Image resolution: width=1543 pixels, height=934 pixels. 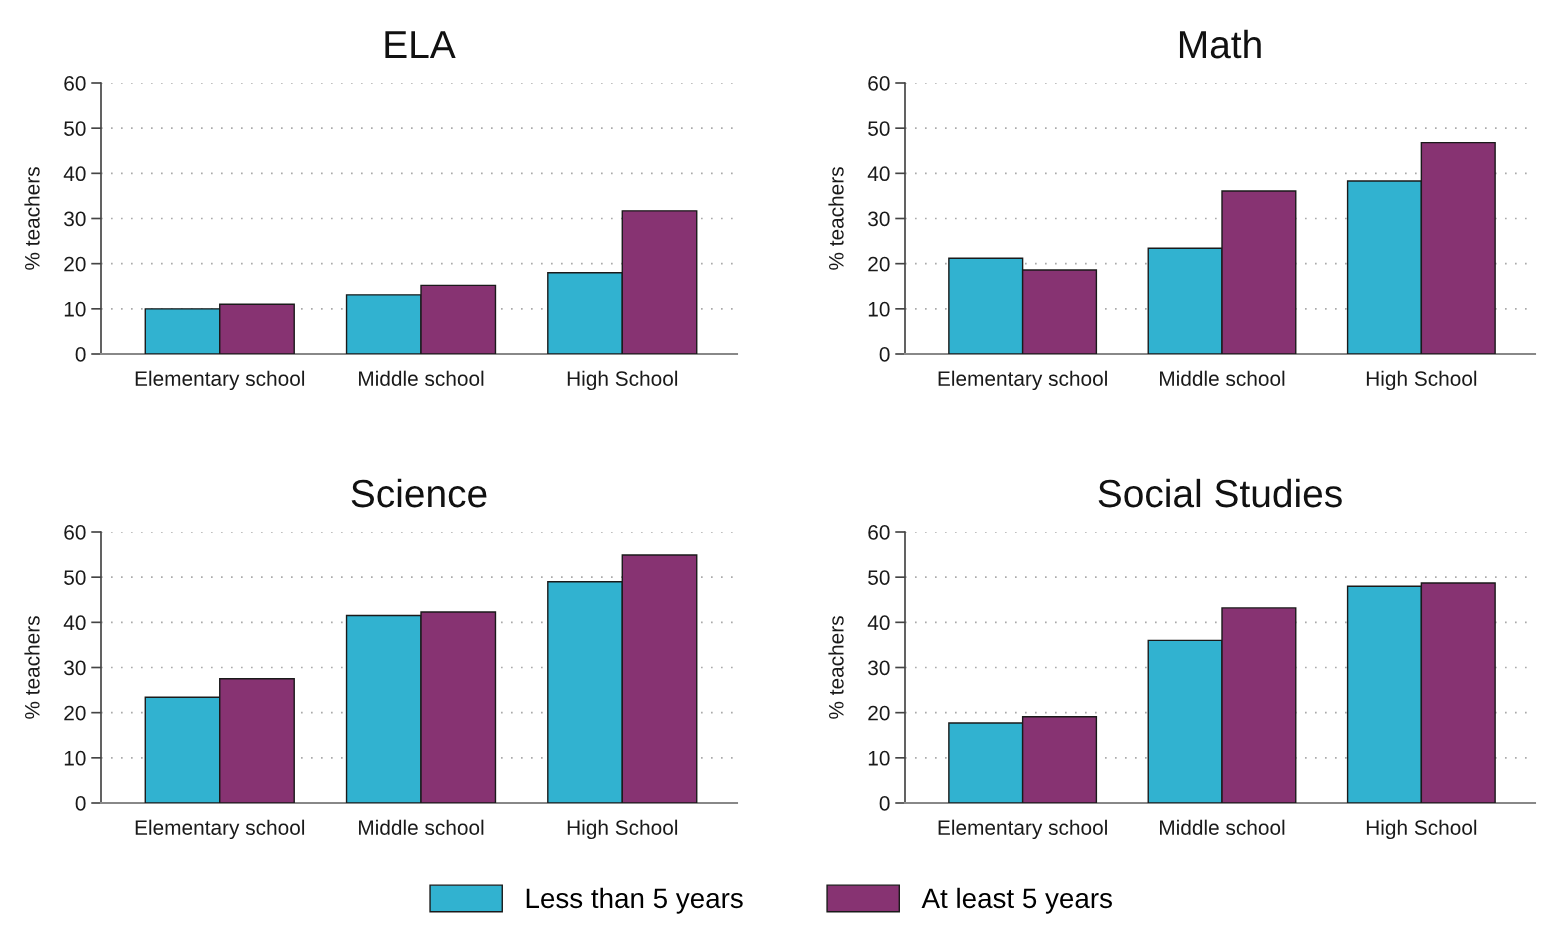 I want to click on legend-label: Less than 5 years, so click(x=634, y=900).